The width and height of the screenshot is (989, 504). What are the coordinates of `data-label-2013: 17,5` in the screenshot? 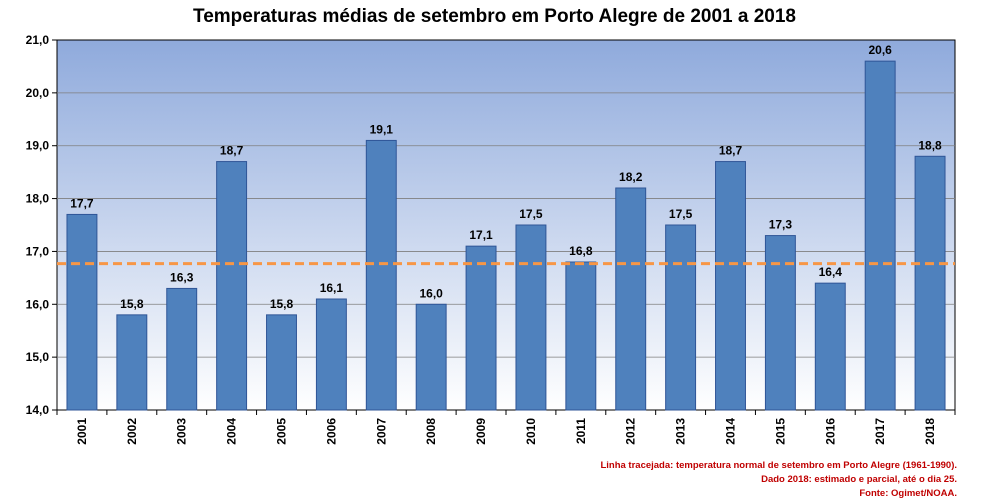 It's located at (681, 214).